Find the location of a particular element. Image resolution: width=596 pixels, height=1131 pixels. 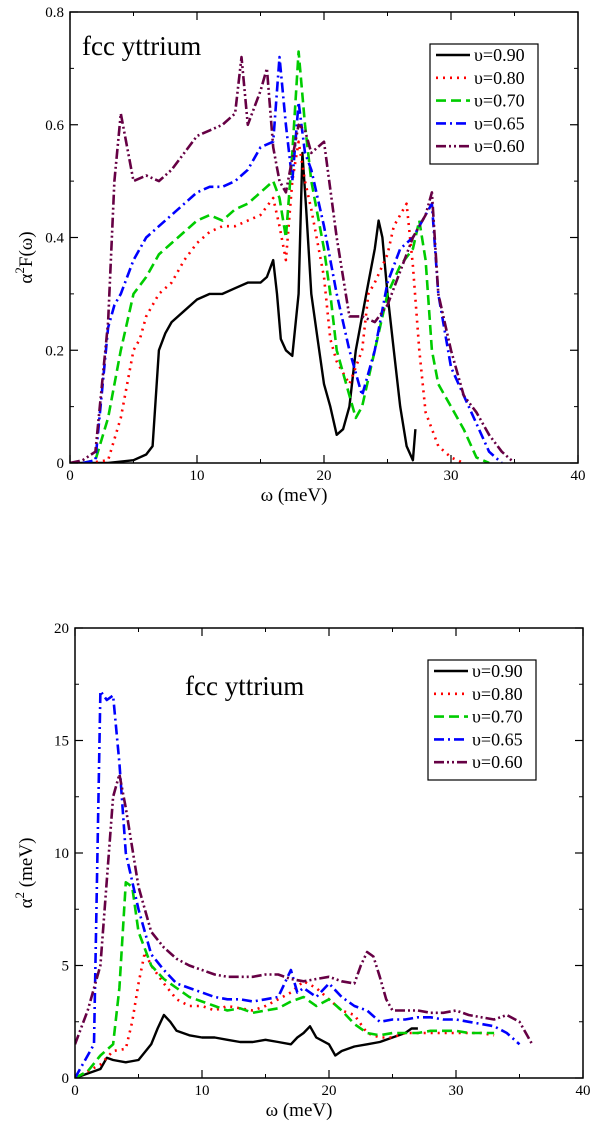

y-tick-label: 0.8 is located at coordinates (54, 13).